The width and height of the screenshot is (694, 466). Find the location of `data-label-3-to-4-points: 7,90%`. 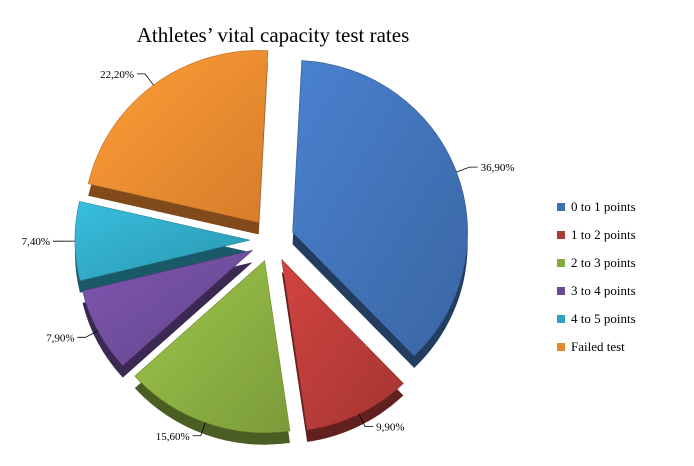

data-label-3-to-4-points: 7,90% is located at coordinates (60, 338).